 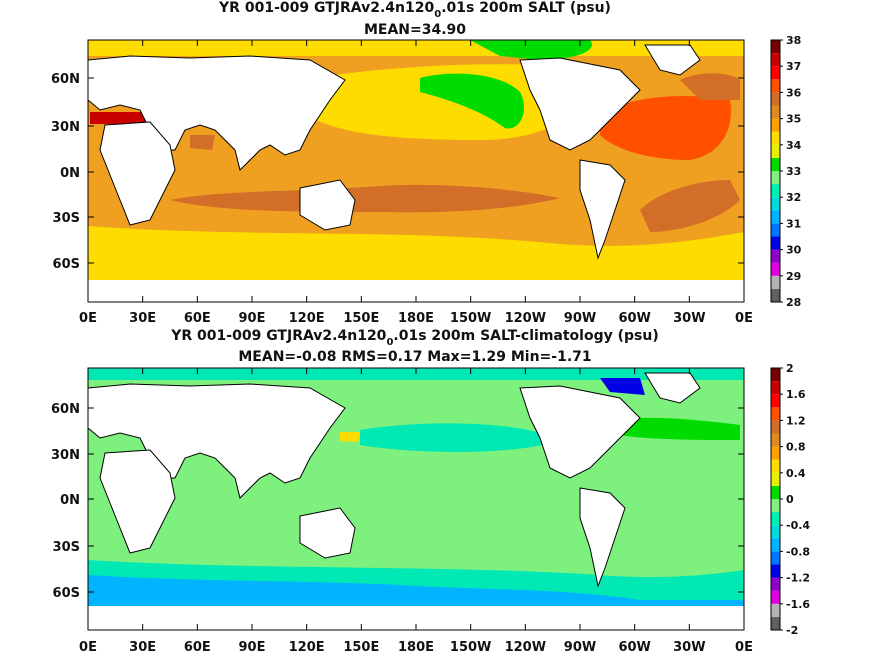 I want to click on panel2-australia, so click(x=327, y=533).